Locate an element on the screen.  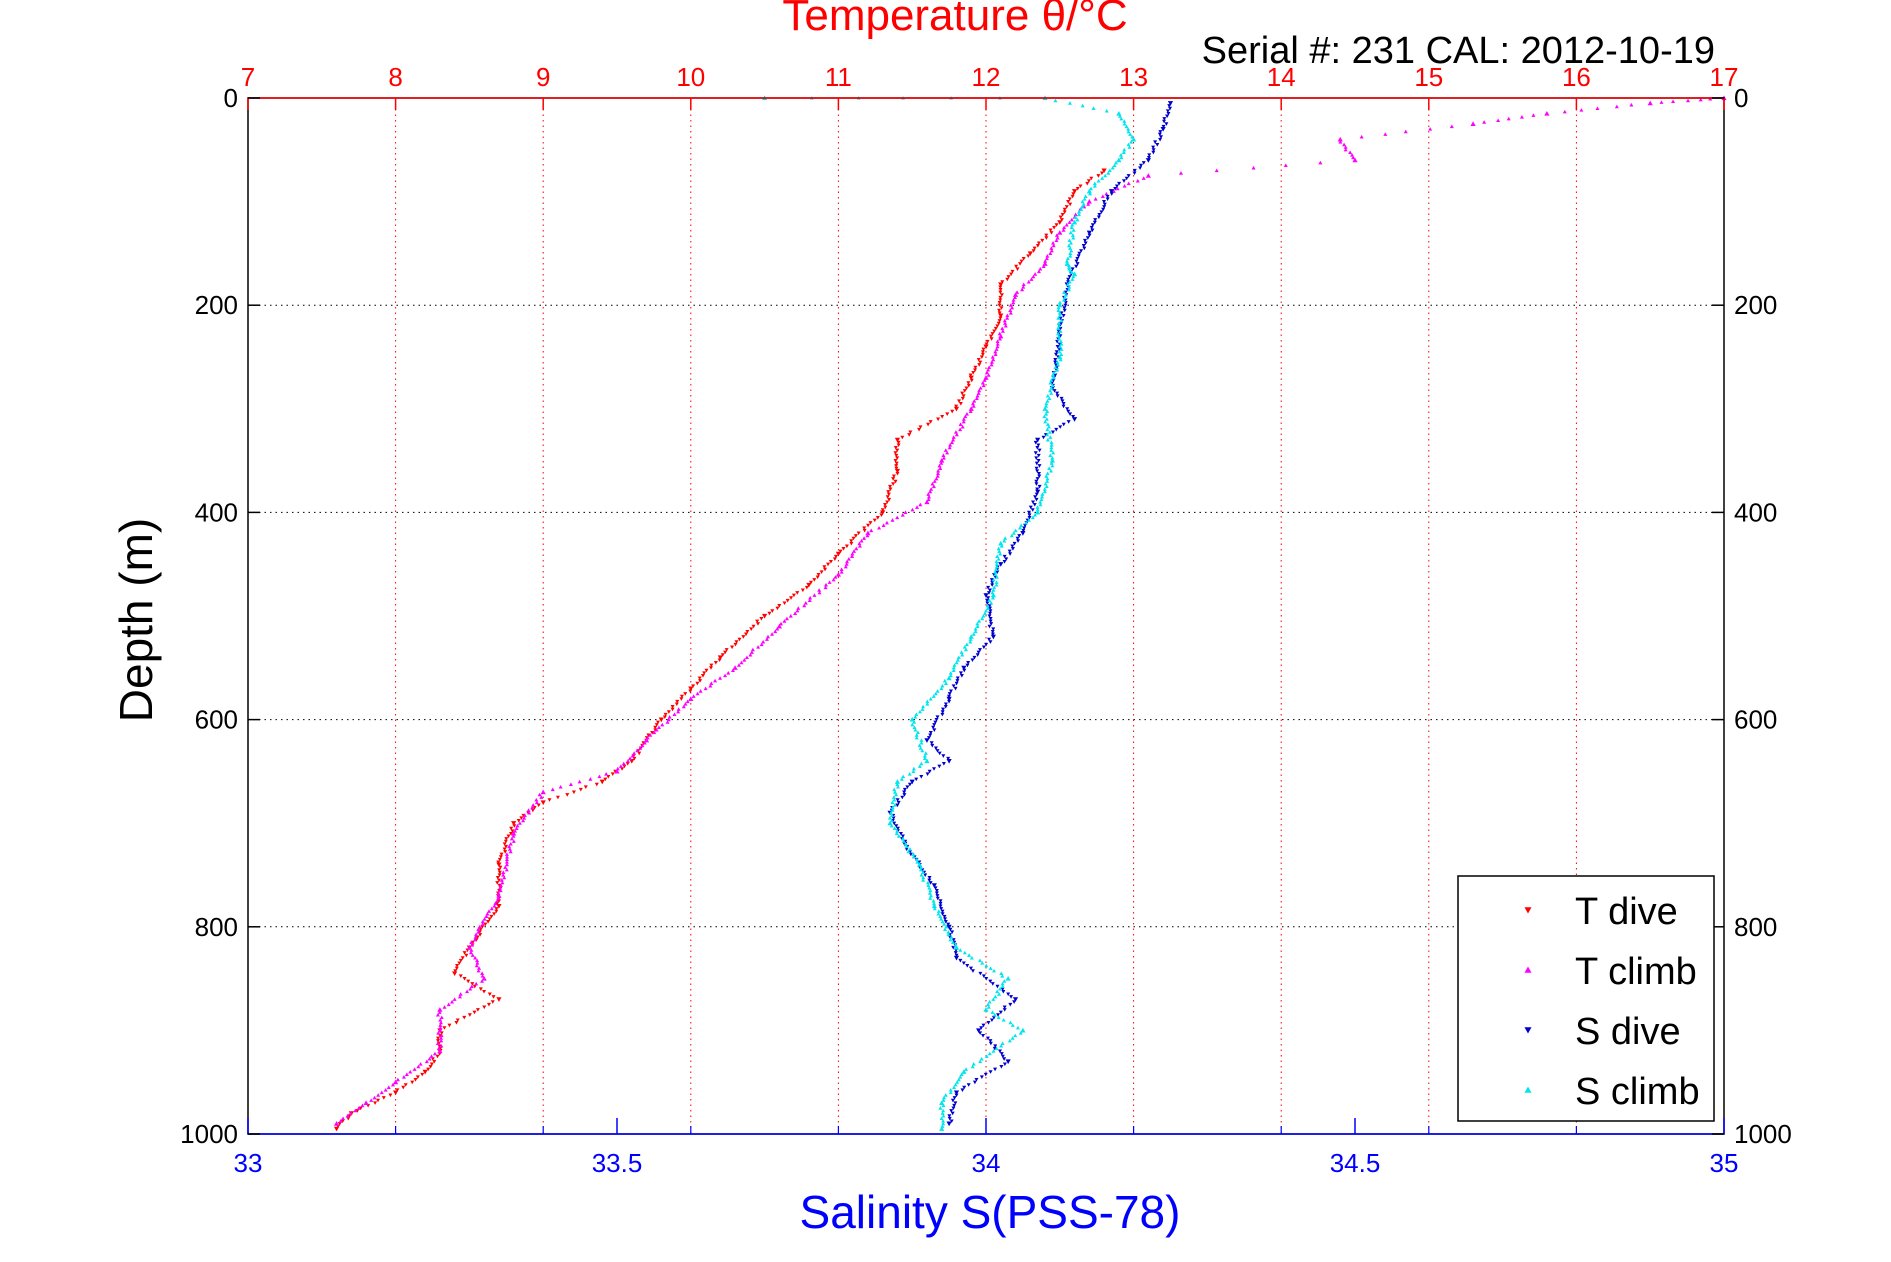
legend-label: T climb is located at coordinates (1636, 972).